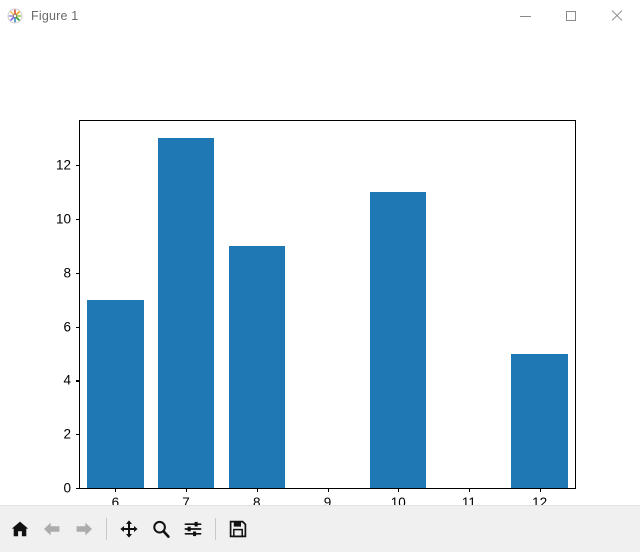  I want to click on y-axis-tick-label: 12, so click(63, 165).